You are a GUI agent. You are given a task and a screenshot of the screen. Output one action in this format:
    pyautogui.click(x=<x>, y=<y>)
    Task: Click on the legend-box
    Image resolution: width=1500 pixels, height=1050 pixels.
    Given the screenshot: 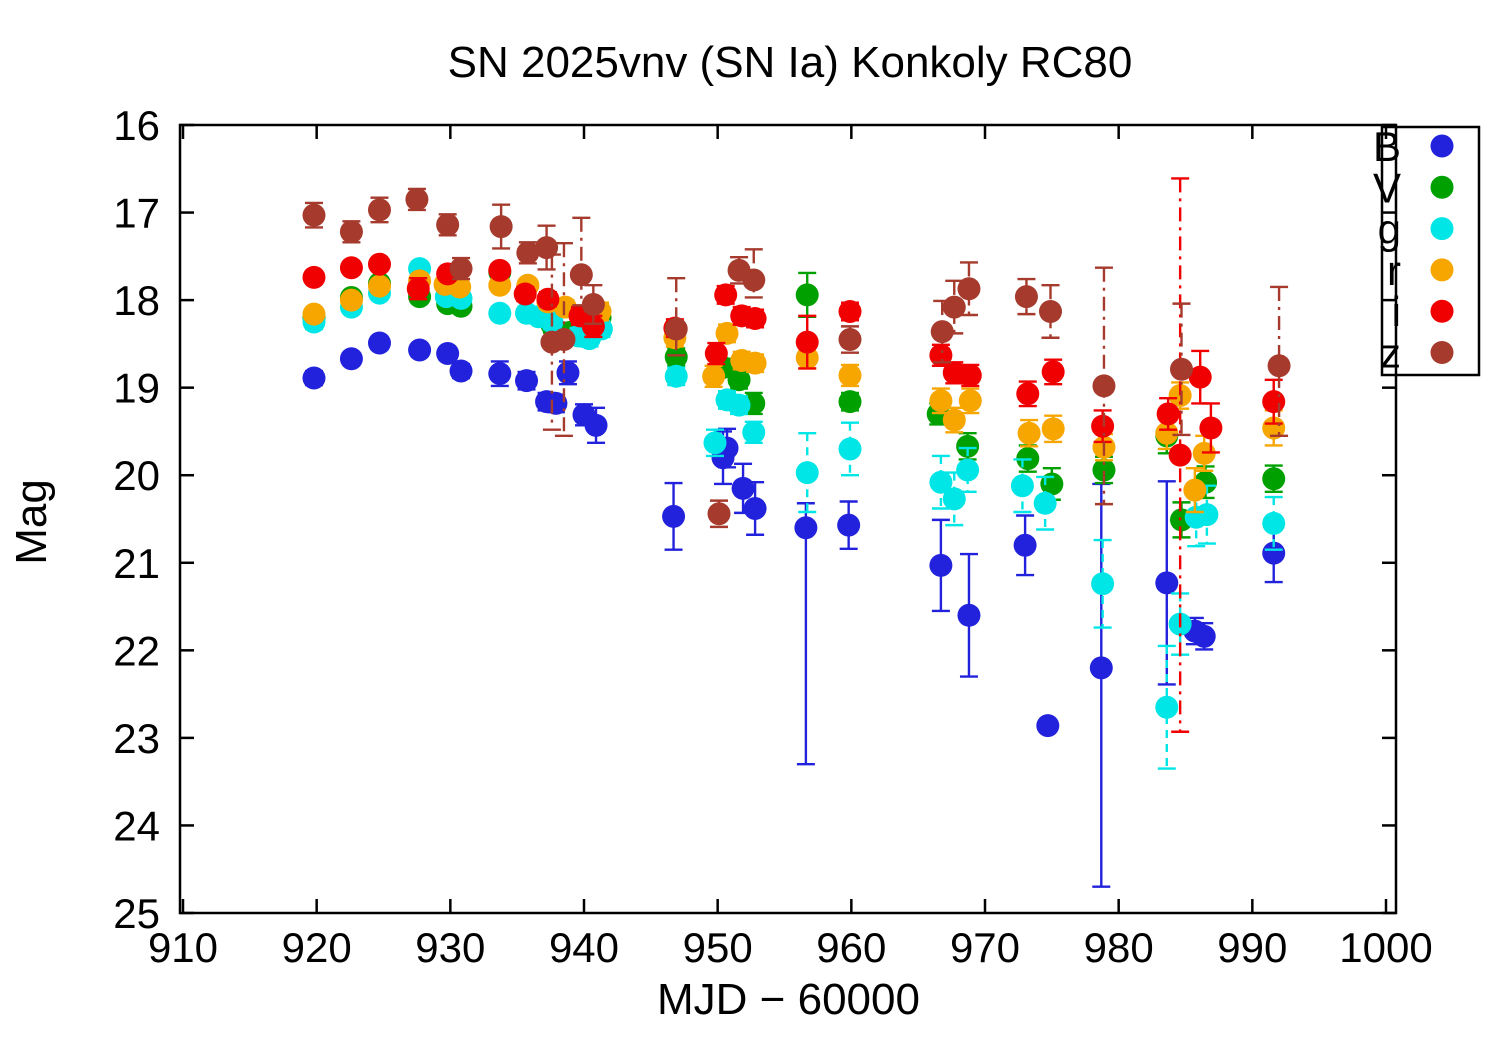 What is the action you would take?
    pyautogui.click(x=1430, y=251)
    